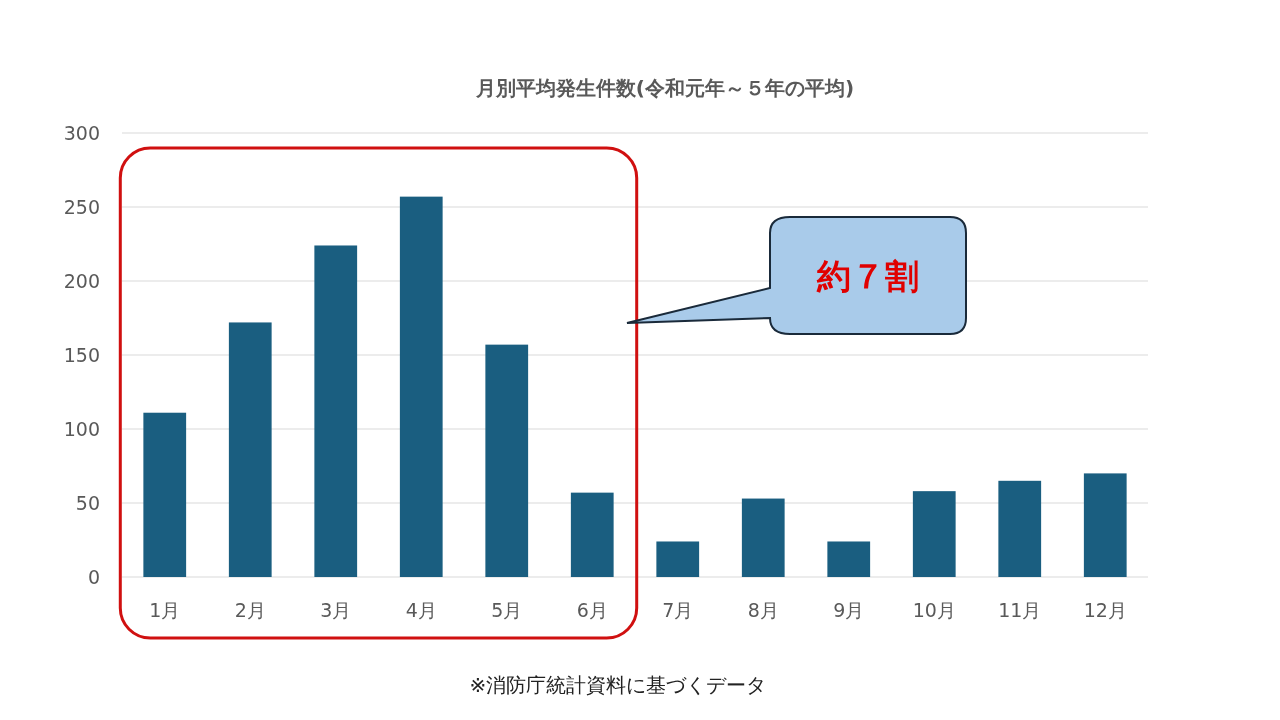 Image resolution: width=1280 pixels, height=720 pixels. What do you see at coordinates (678, 610) in the screenshot?
I see `x-tick-label: 7月` at bounding box center [678, 610].